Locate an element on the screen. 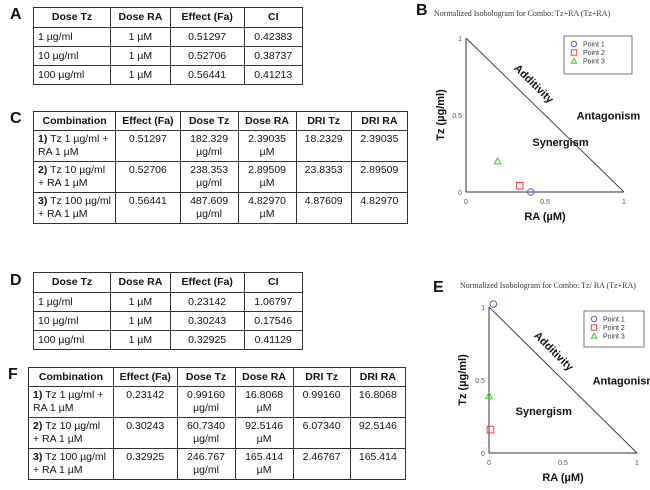 The width and height of the screenshot is (650, 490). combination-cell: 3) Tz 100 µg/ml + RA 1 µM is located at coordinates (71, 464).